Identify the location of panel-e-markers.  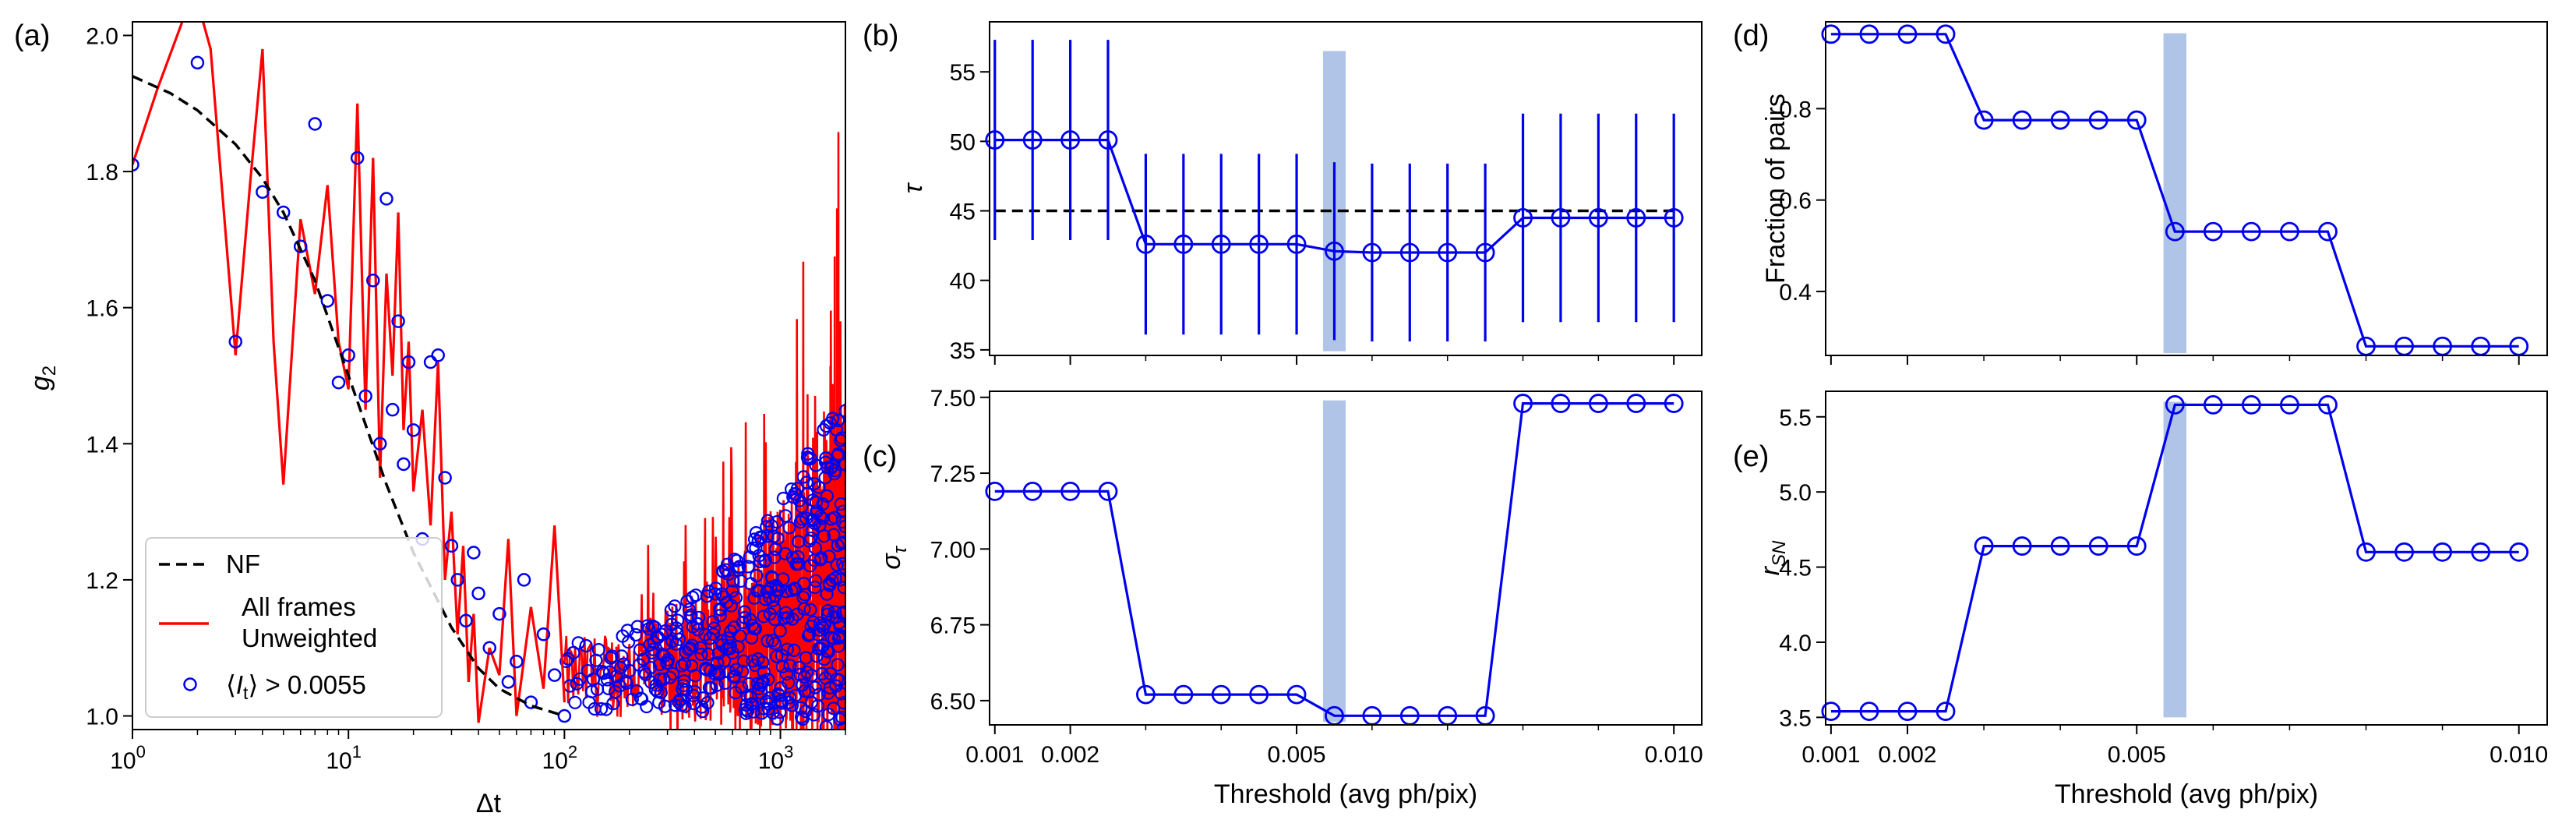
(2175, 558).